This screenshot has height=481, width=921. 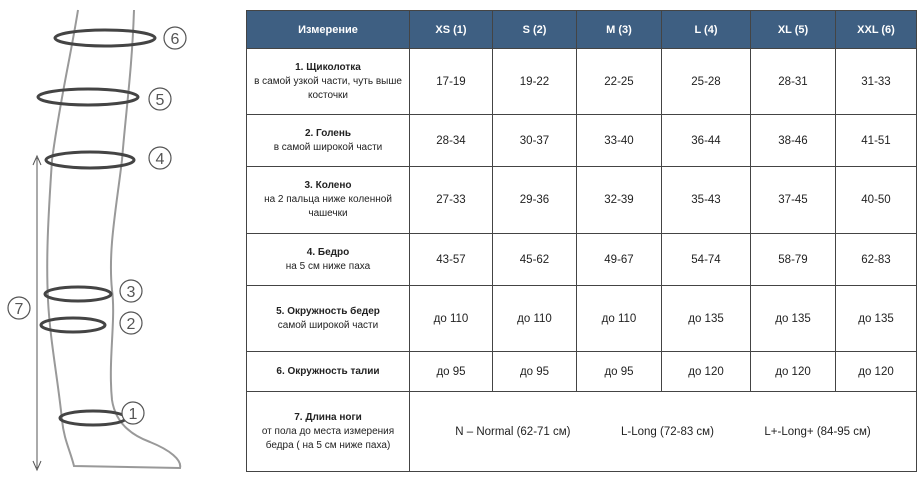 What do you see at coordinates (793, 259) in the screenshot?
I see `size-value: 58-79` at bounding box center [793, 259].